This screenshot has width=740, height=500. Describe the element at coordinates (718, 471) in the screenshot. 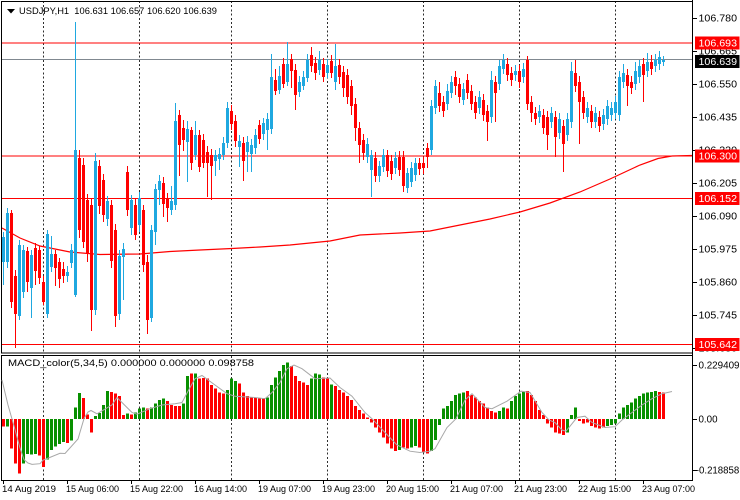

I see `svg-text: -0.218858` at that location.